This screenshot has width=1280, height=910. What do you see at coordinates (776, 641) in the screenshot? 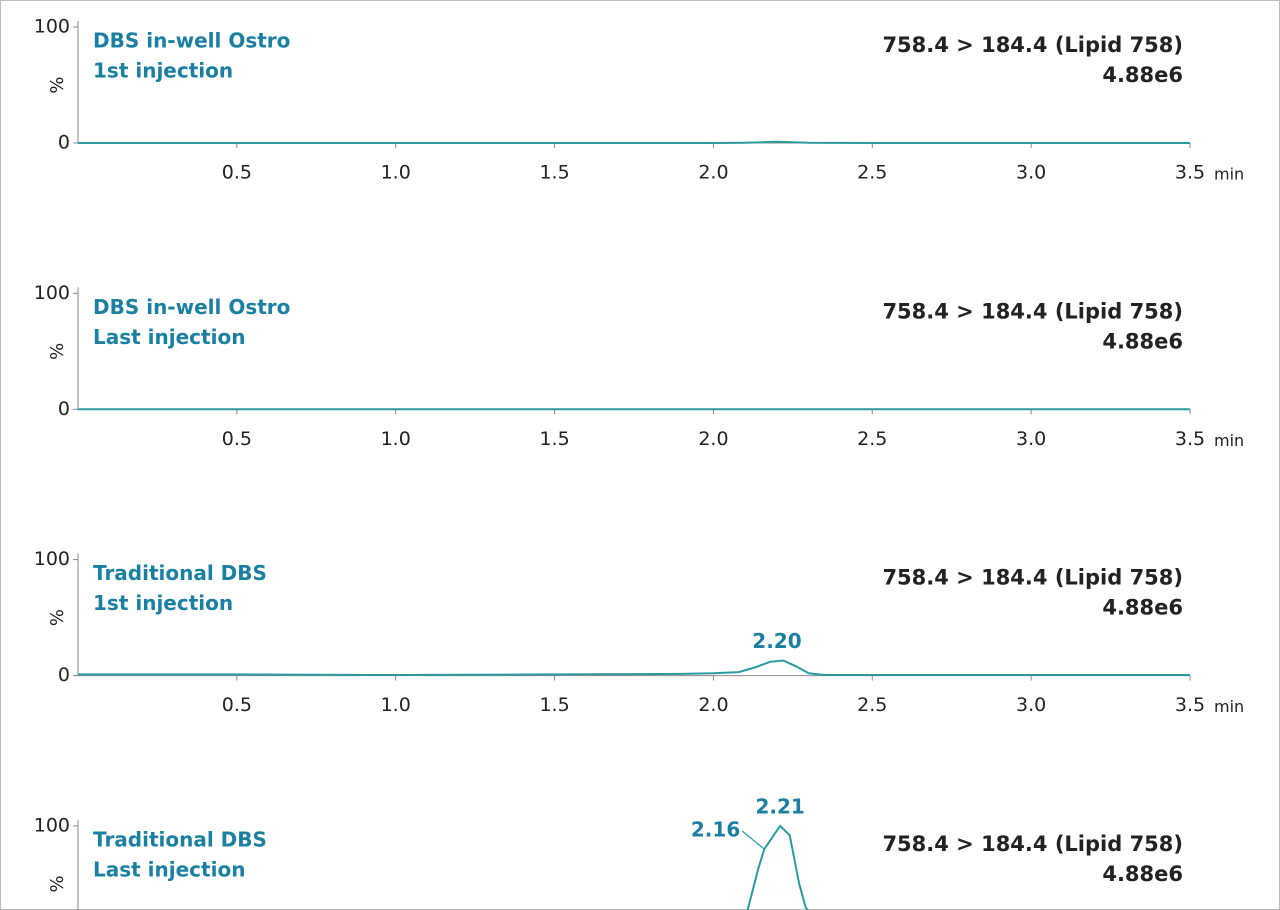
I see `peak-label: 2.20` at bounding box center [776, 641].